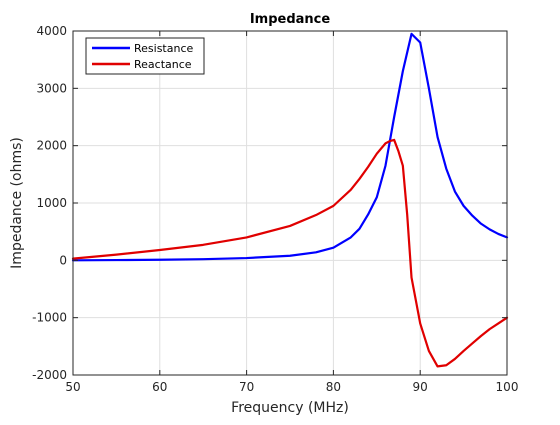  What do you see at coordinates (159, 387) in the screenshot?
I see `x-tick-label: 60` at bounding box center [159, 387].